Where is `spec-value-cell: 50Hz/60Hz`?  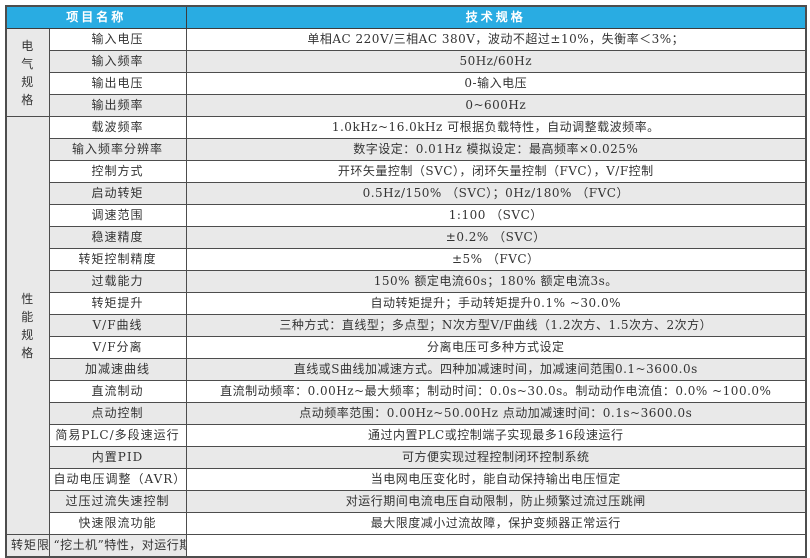
spec-value-cell: 50Hz/60Hz is located at coordinates (496, 61).